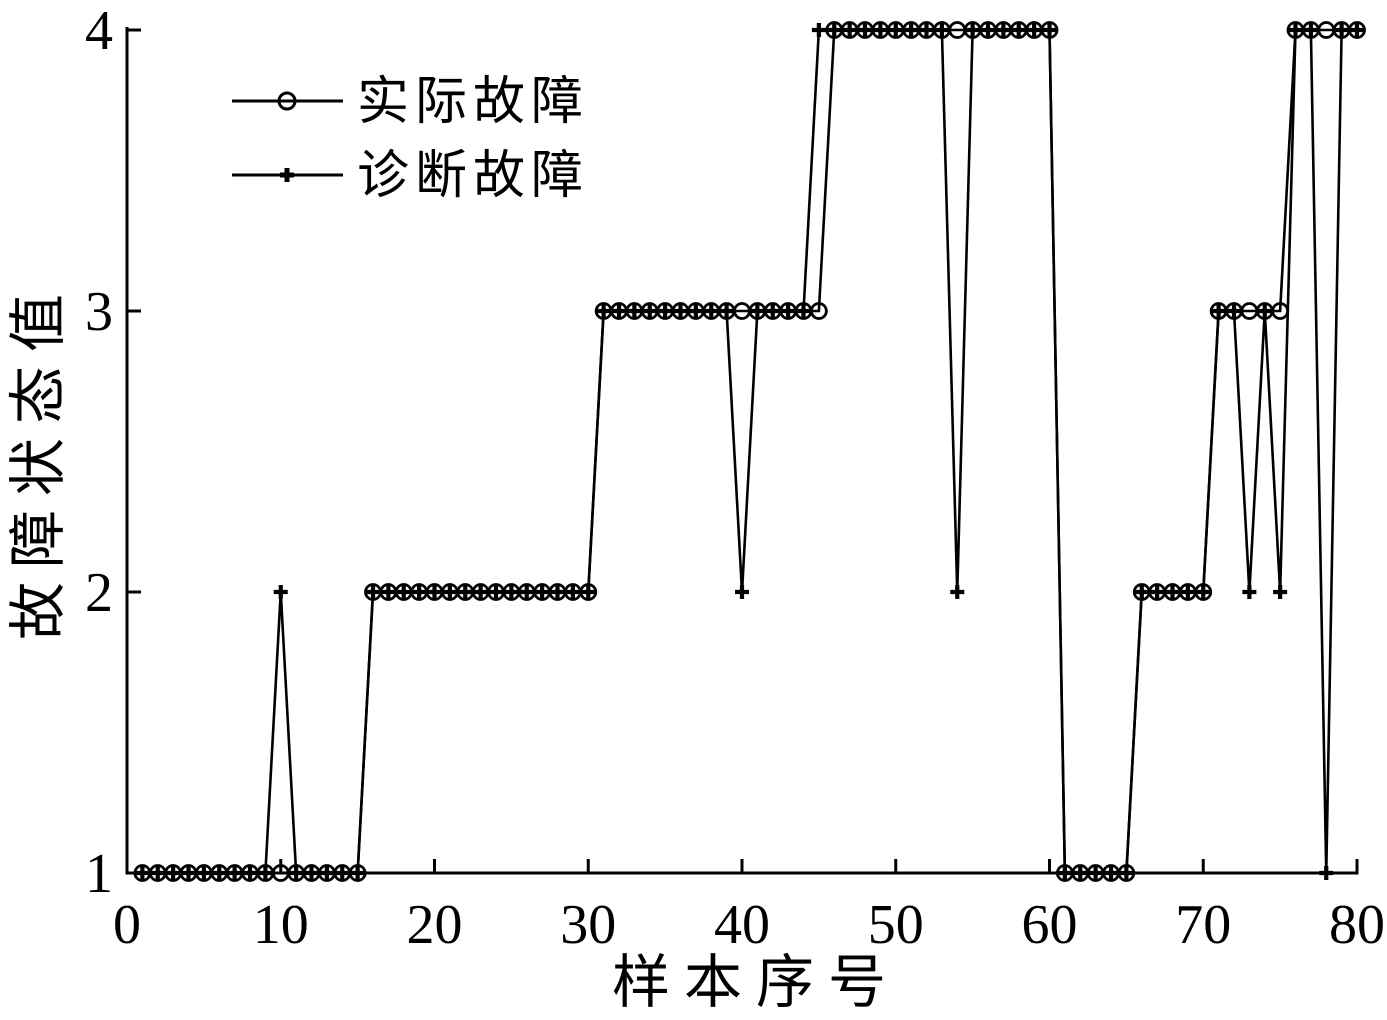 The image size is (1387, 1020). Describe the element at coordinates (38, 460) in the screenshot. I see `y-axis-title: 故障状态值` at that location.